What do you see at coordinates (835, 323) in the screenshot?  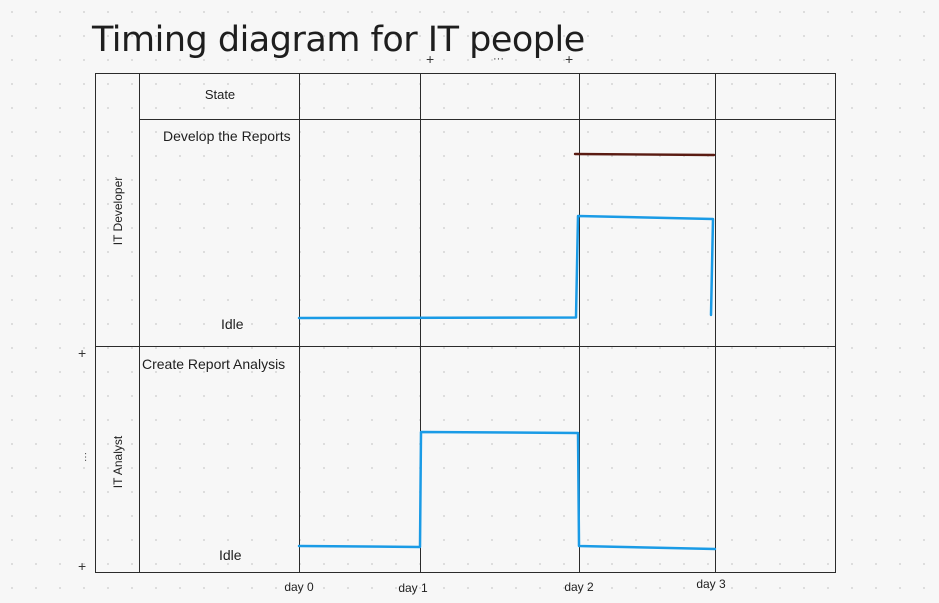 I see `table-right-border` at bounding box center [835, 323].